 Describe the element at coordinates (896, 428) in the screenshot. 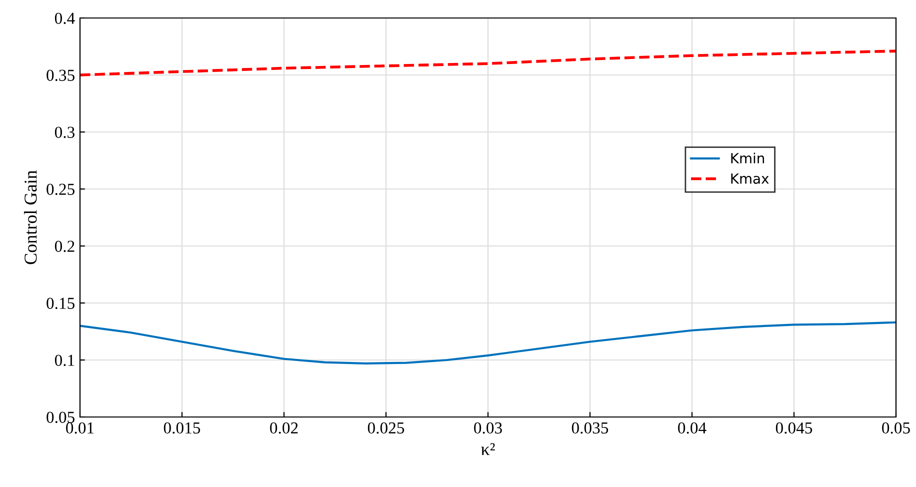

I see `x-tick-label: 0.05` at that location.